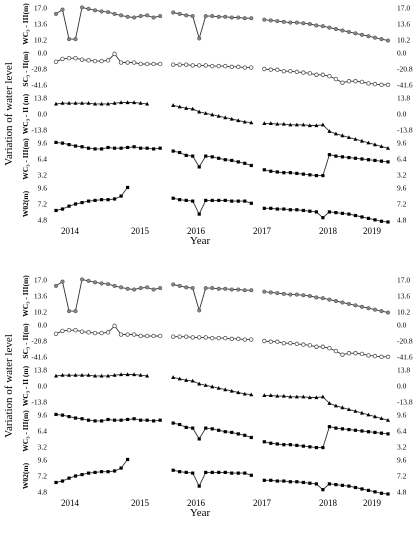  What do you see at coordinates (402, 143) in the screenshot?
I see `y-tick-right: 9.6` at bounding box center [402, 143].